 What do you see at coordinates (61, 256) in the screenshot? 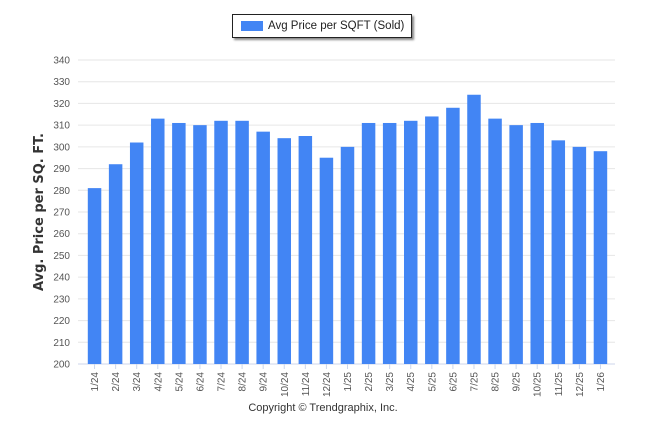
I see `y-tick-label: 250` at bounding box center [61, 256].